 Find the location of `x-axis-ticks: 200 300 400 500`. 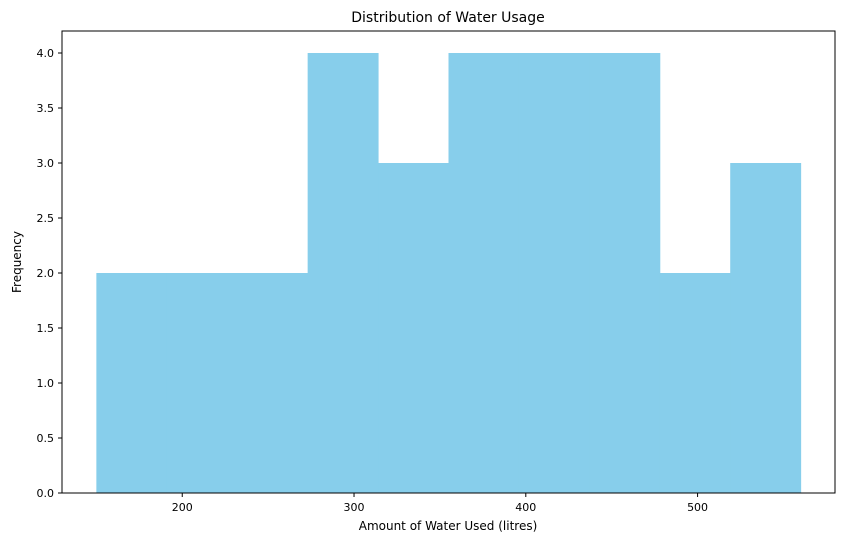

x-axis-ticks: 200 300 400 500 is located at coordinates (440, 503).